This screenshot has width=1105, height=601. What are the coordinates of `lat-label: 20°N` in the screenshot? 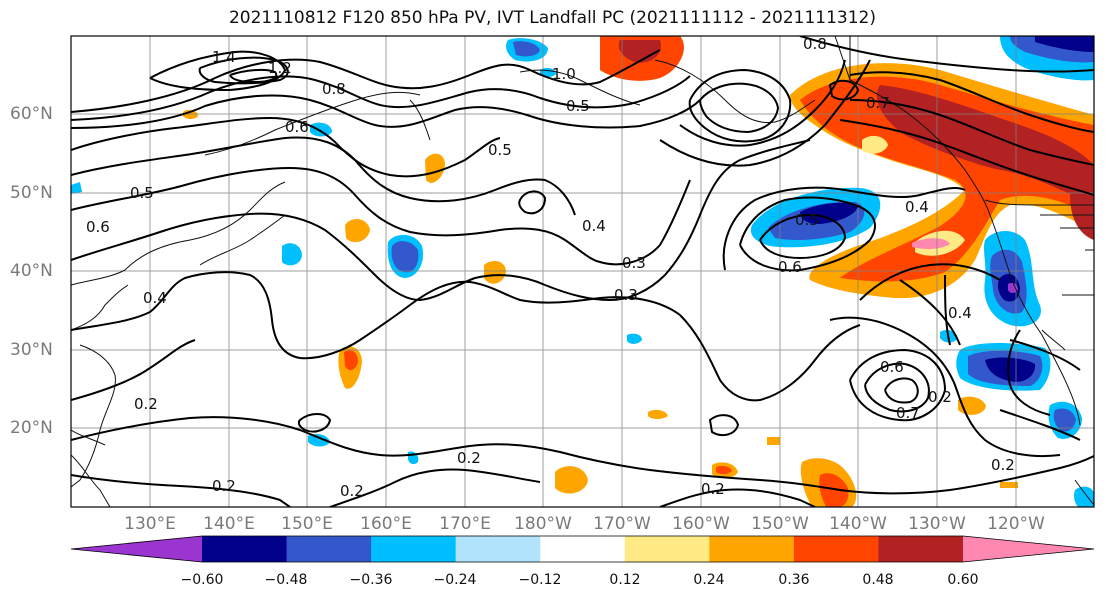 It's located at (31, 428).